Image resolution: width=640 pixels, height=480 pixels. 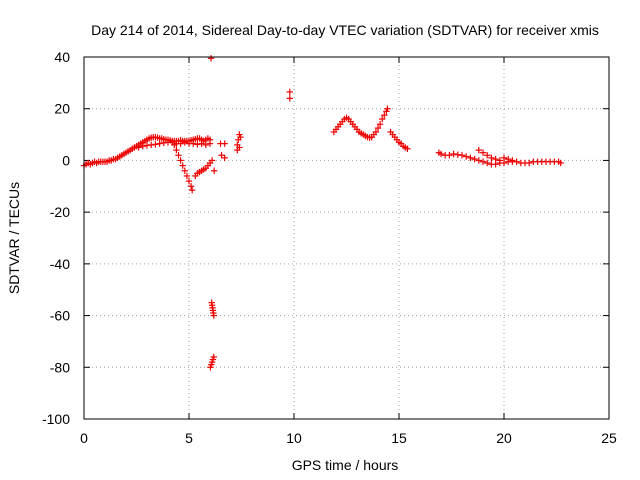 What do you see at coordinates (62, 57) in the screenshot?
I see `y-tick-label: 40` at bounding box center [62, 57].